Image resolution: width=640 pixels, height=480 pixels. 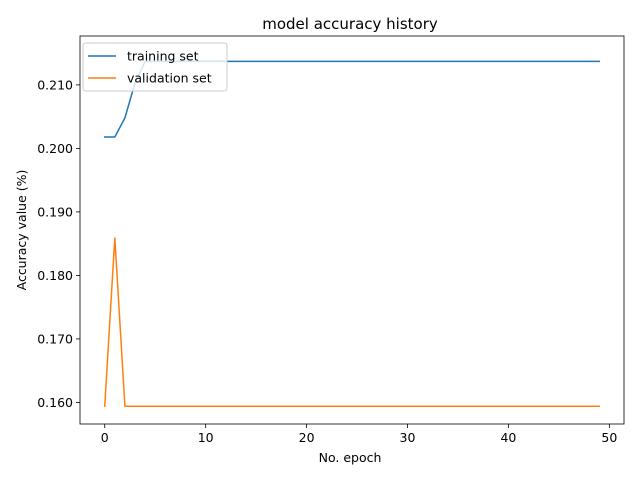 What do you see at coordinates (350, 24) in the screenshot?
I see `chart-title: model accuracy history` at bounding box center [350, 24].